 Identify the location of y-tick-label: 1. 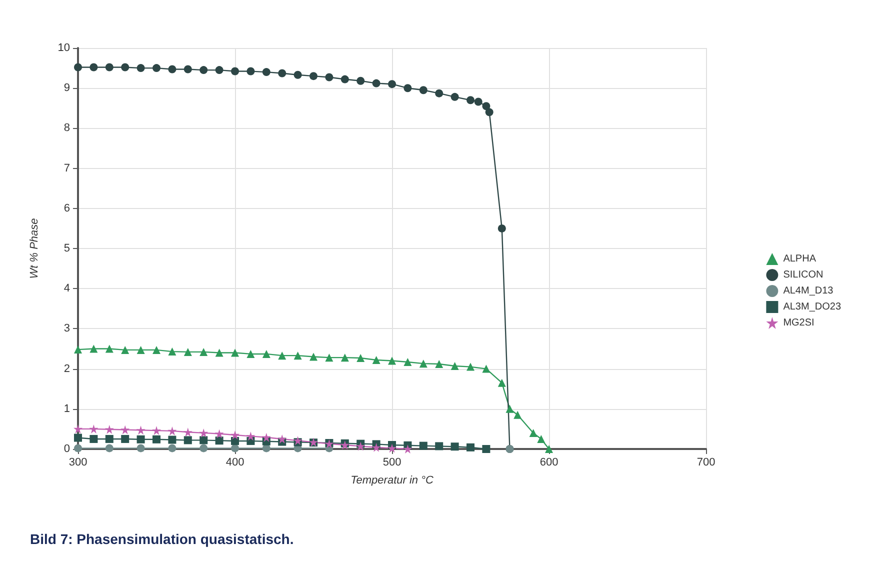
(67, 408).